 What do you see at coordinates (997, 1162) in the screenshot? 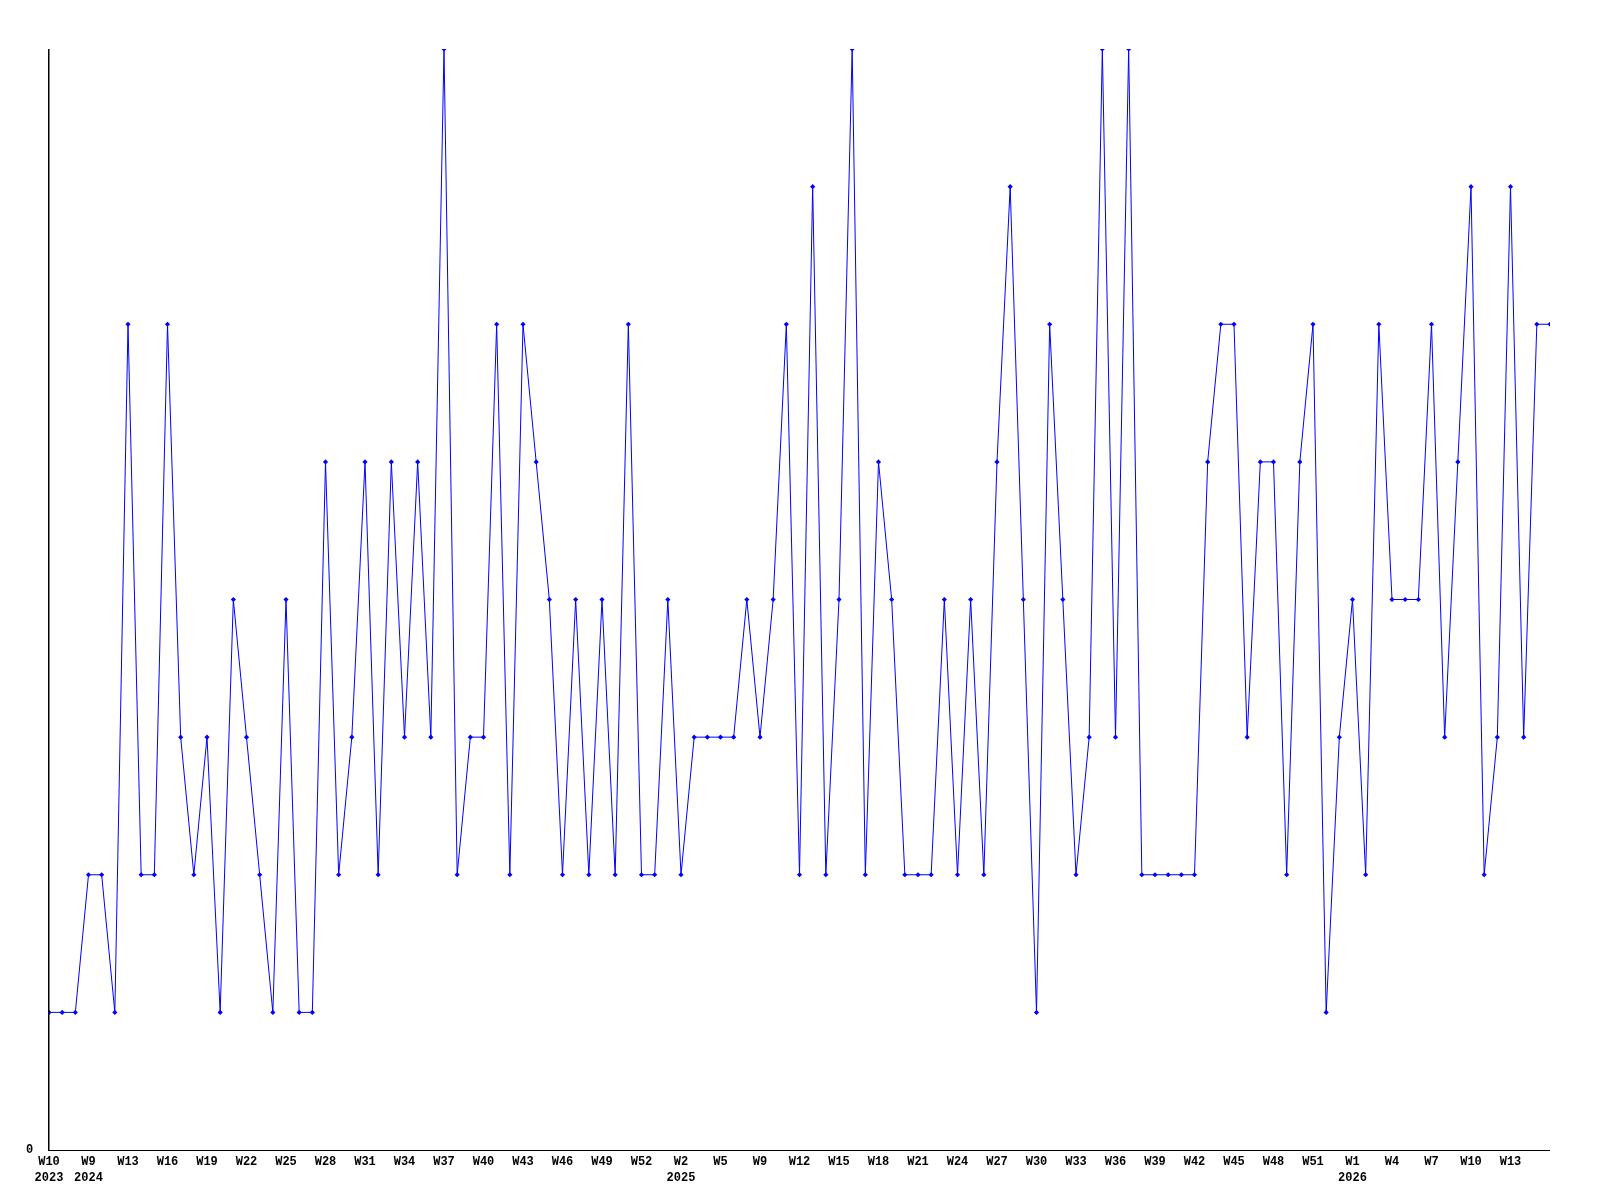
I see `x-tick-label: W27` at bounding box center [997, 1162].